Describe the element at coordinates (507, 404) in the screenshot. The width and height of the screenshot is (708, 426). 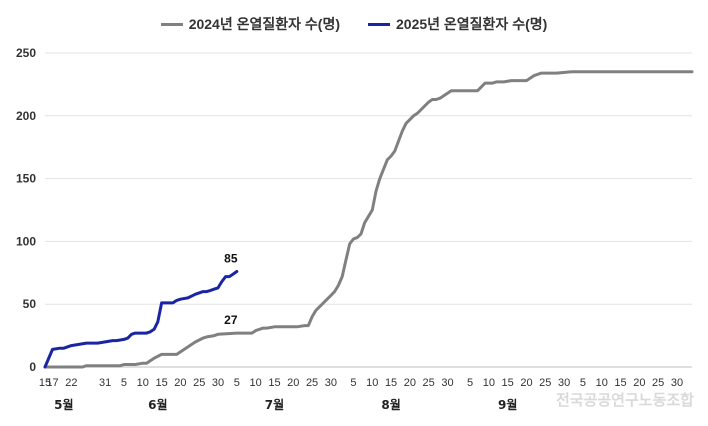
I see `month-label: 9월` at that location.